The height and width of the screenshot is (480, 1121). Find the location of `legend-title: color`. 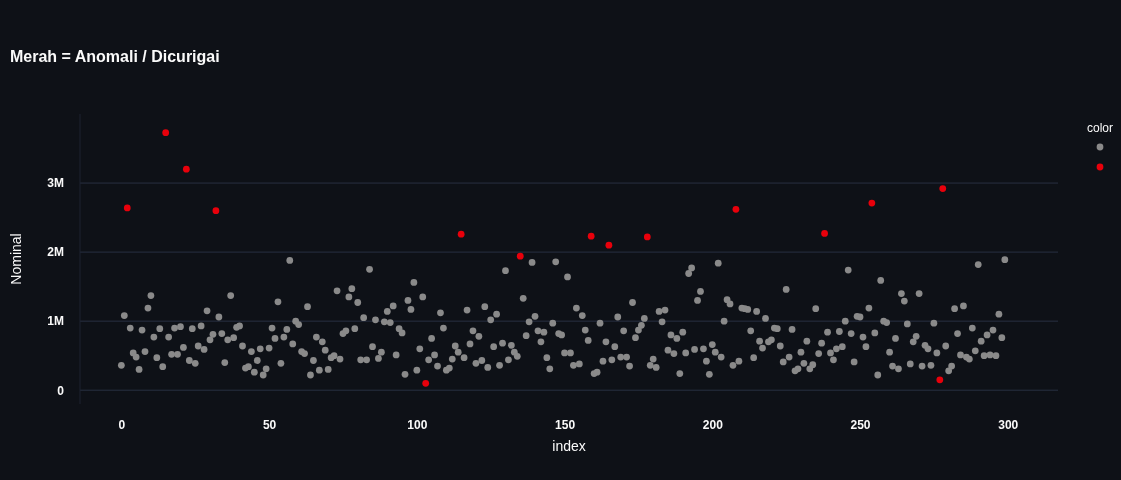

legend-title: color is located at coordinates (1100, 128).